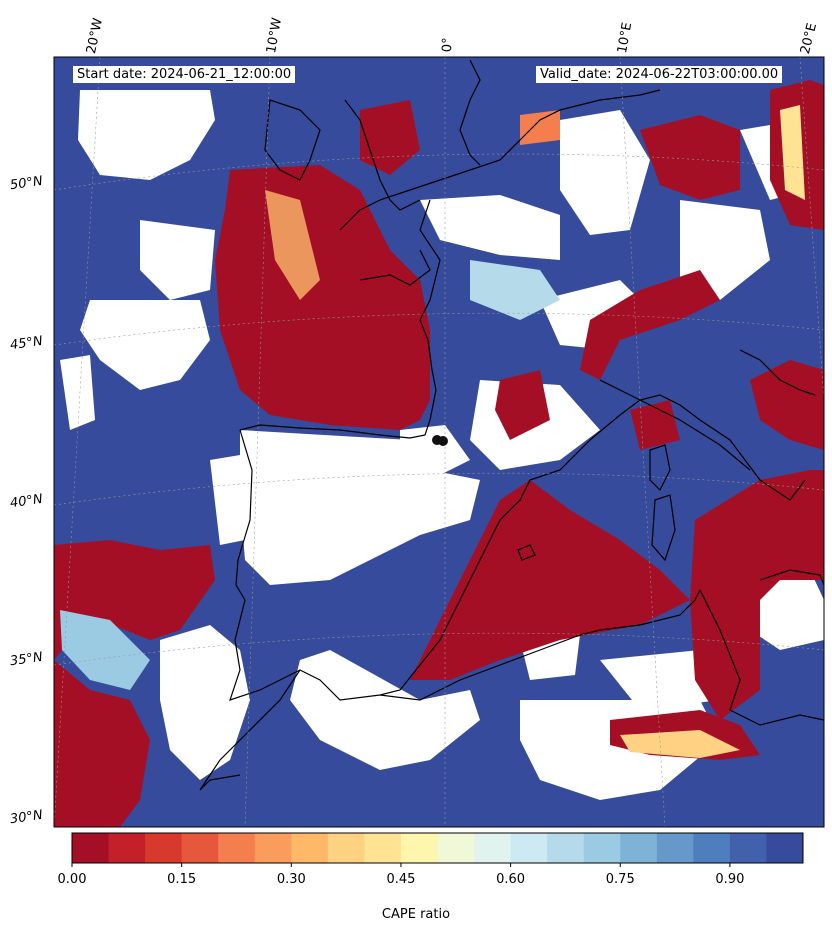  Describe the element at coordinates (511, 879) in the screenshot. I see `colorbar-tick-label: 0.60` at that location.